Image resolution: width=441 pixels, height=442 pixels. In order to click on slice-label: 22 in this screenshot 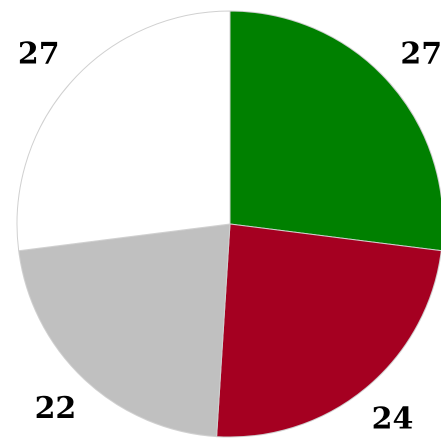, I will do `click(56, 408)`.